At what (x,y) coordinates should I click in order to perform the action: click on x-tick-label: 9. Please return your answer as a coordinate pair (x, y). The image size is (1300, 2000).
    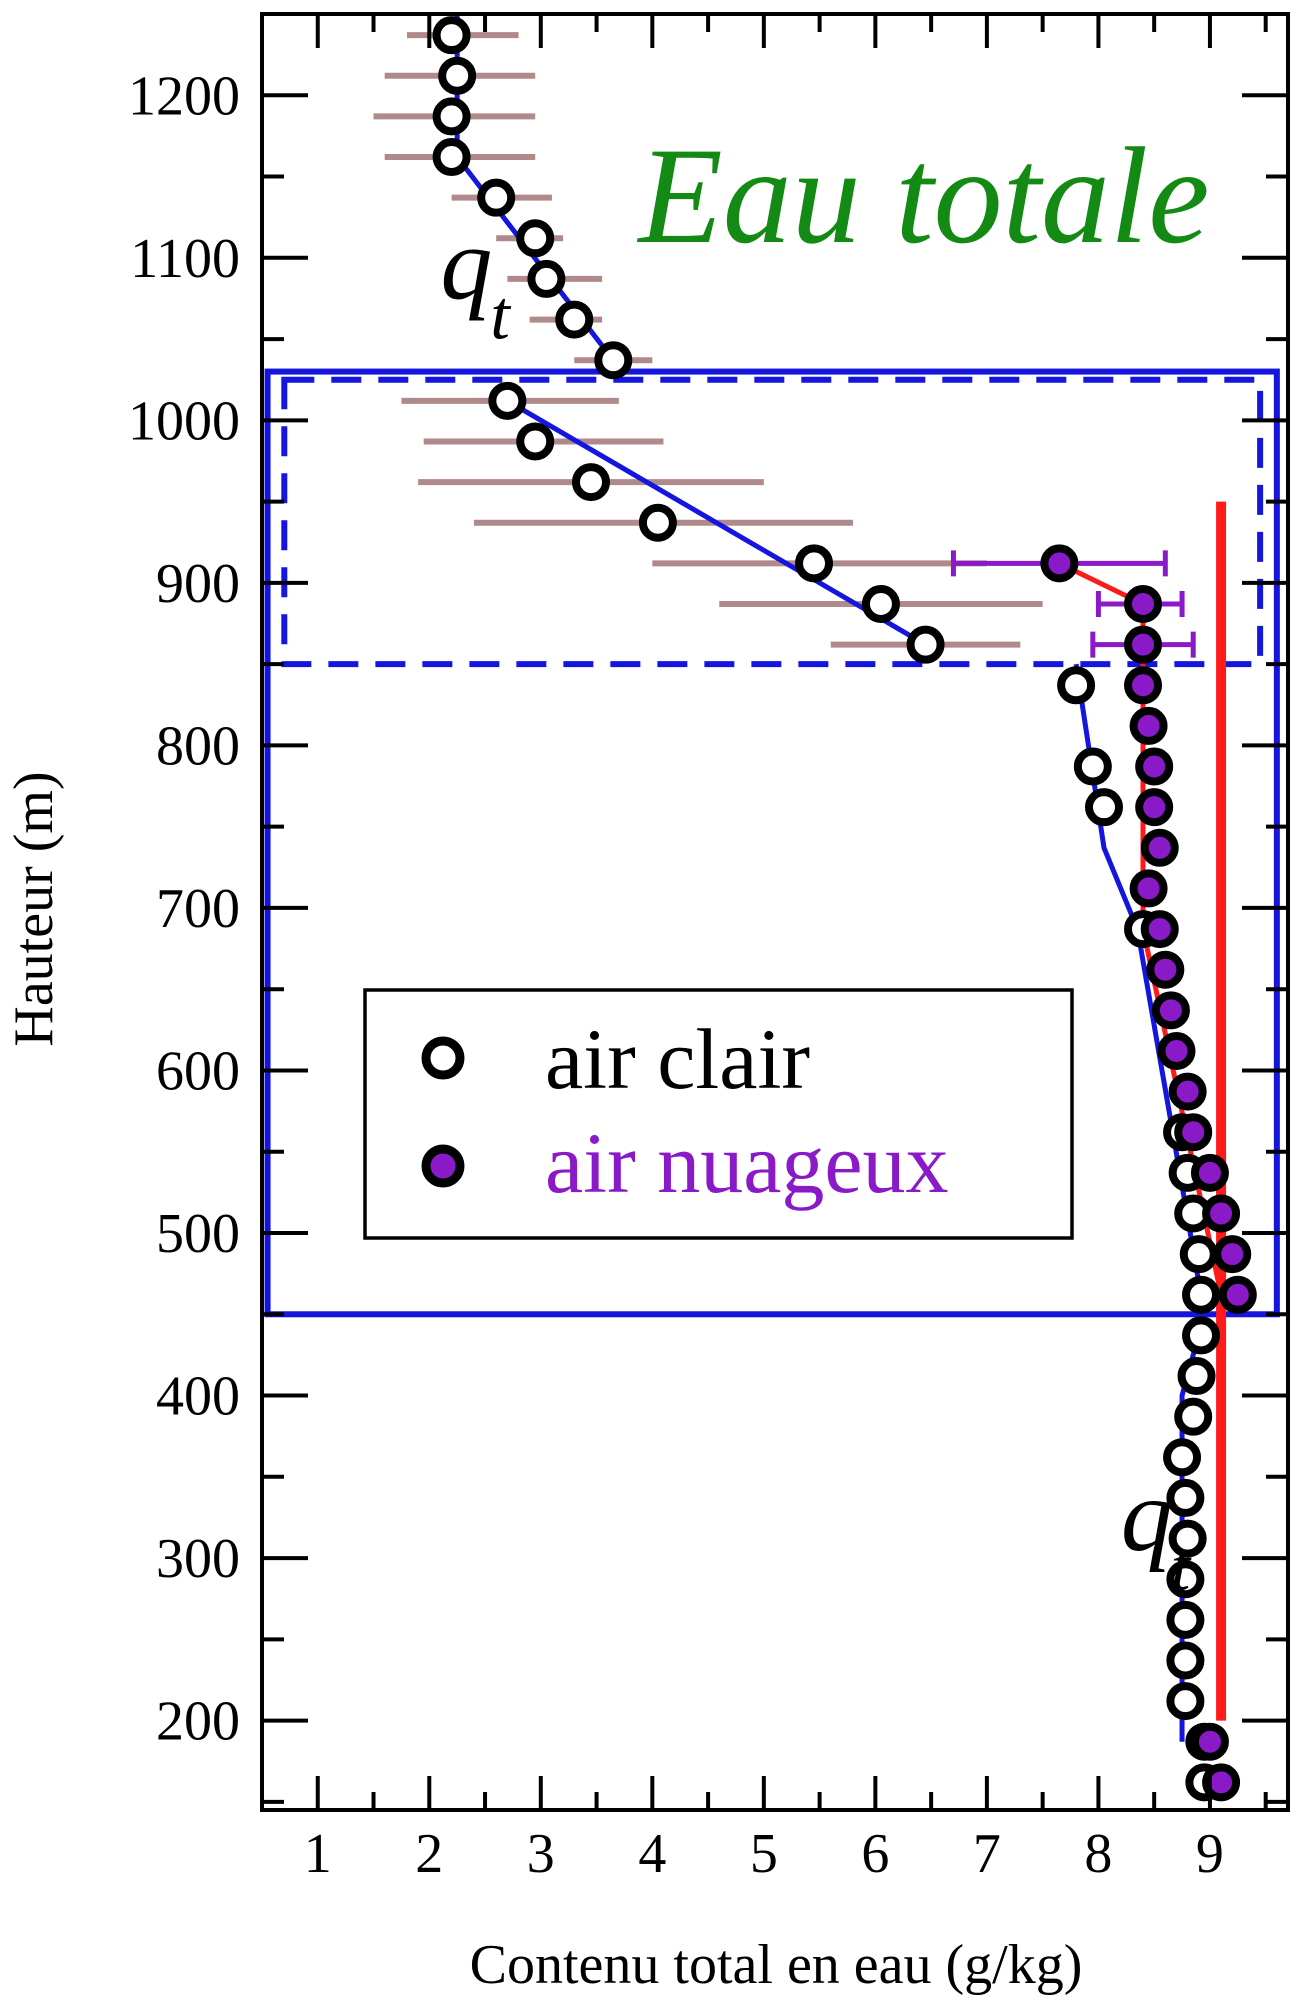
    Looking at the image, I should click on (1210, 1854).